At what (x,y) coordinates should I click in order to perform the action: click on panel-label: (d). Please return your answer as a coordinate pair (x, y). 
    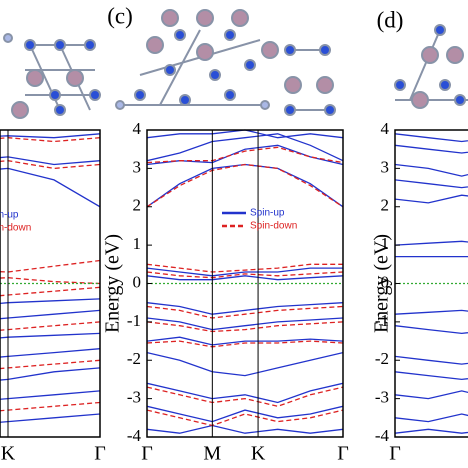
    Looking at the image, I should click on (390, 19).